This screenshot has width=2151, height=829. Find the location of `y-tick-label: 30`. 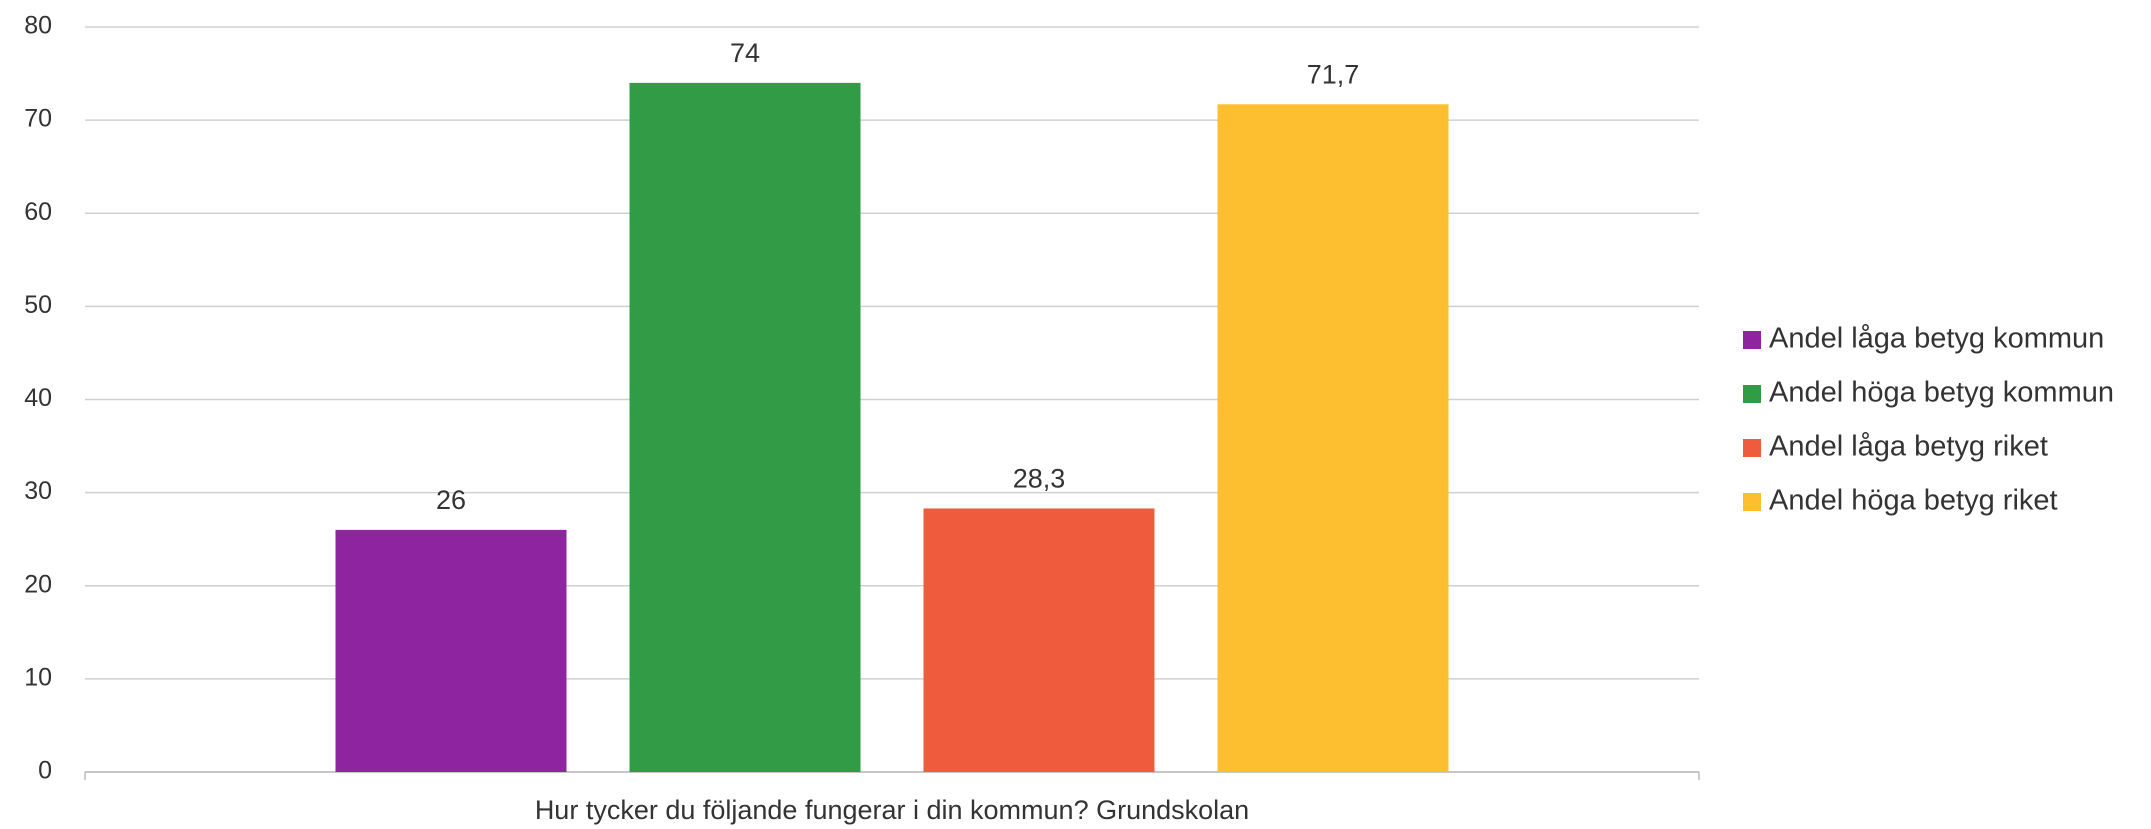

y-tick-label: 30 is located at coordinates (38, 491).